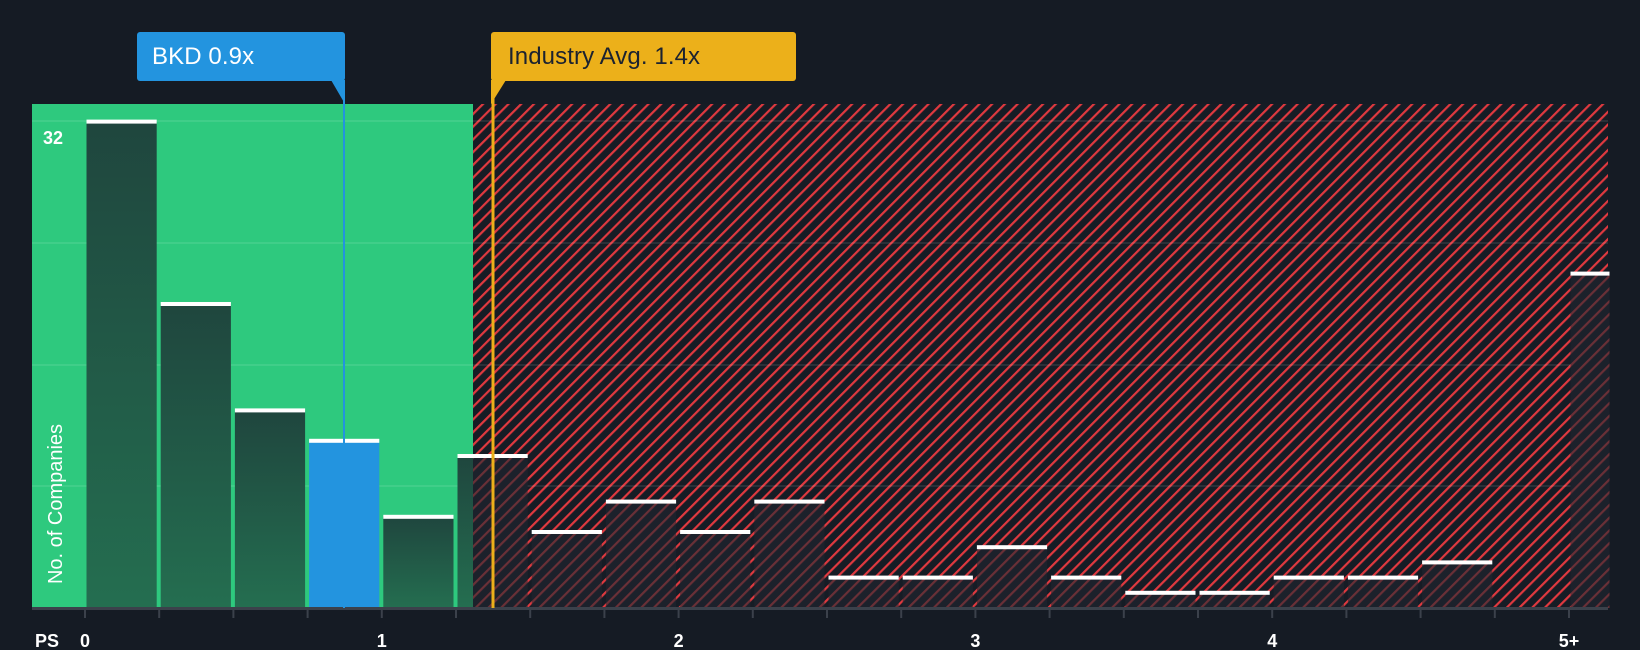  I want to click on x-axis-tick-label: 3, so click(975, 640).